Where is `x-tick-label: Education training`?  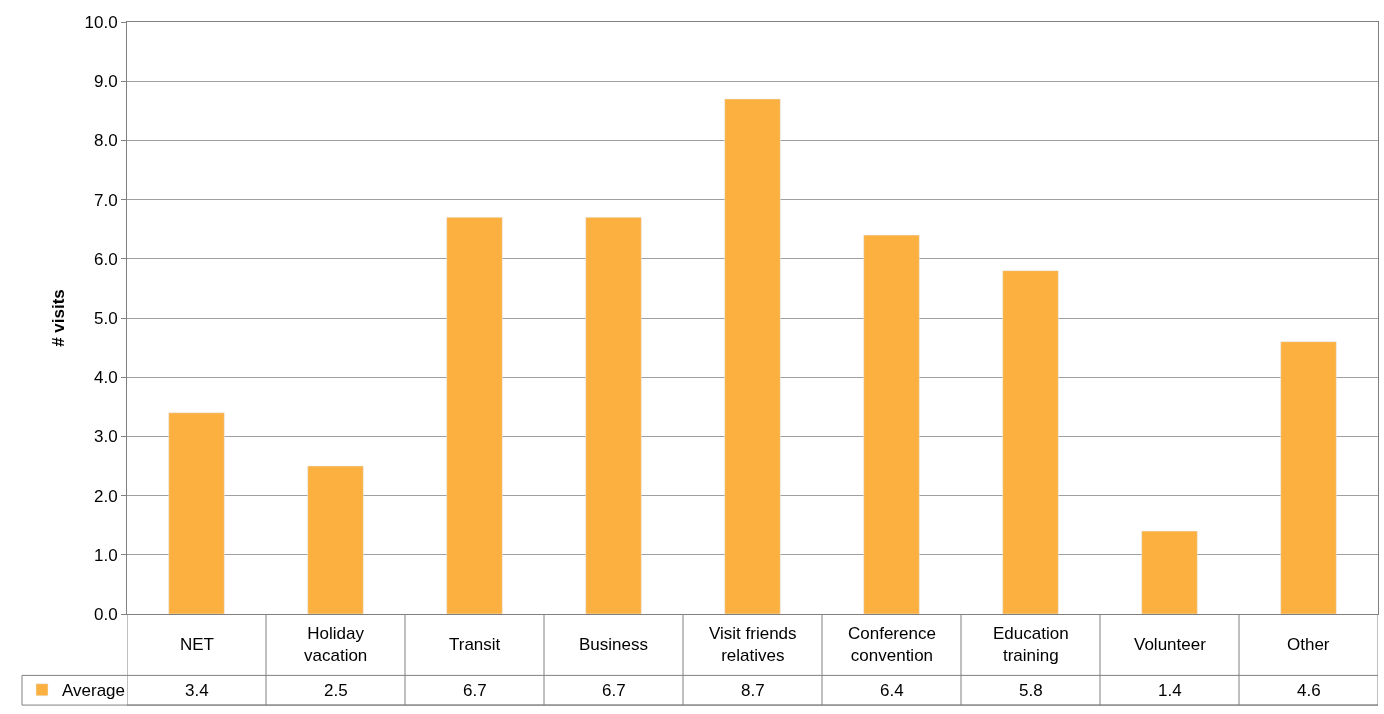 x-tick-label: Education training is located at coordinates (1031, 645).